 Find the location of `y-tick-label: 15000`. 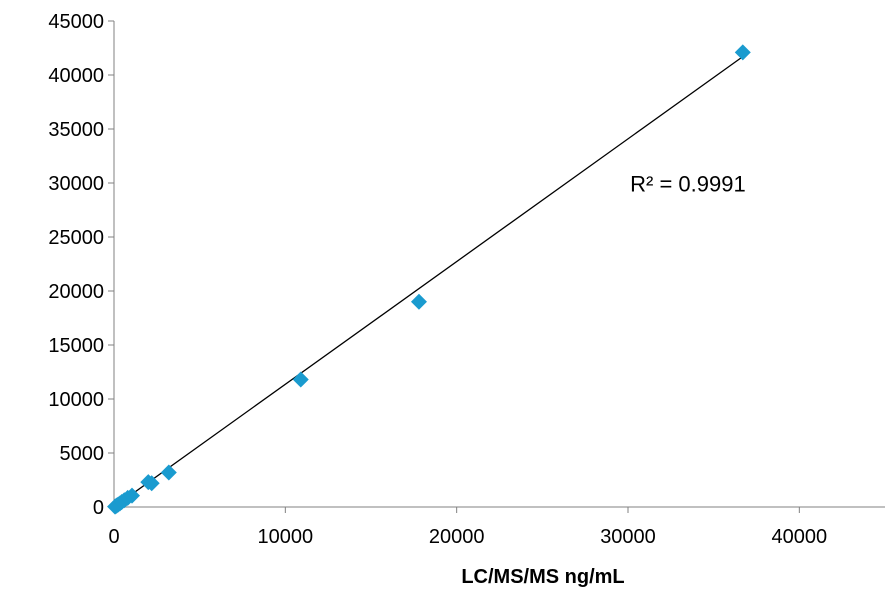

y-tick-label: 15000 is located at coordinates (76, 346).